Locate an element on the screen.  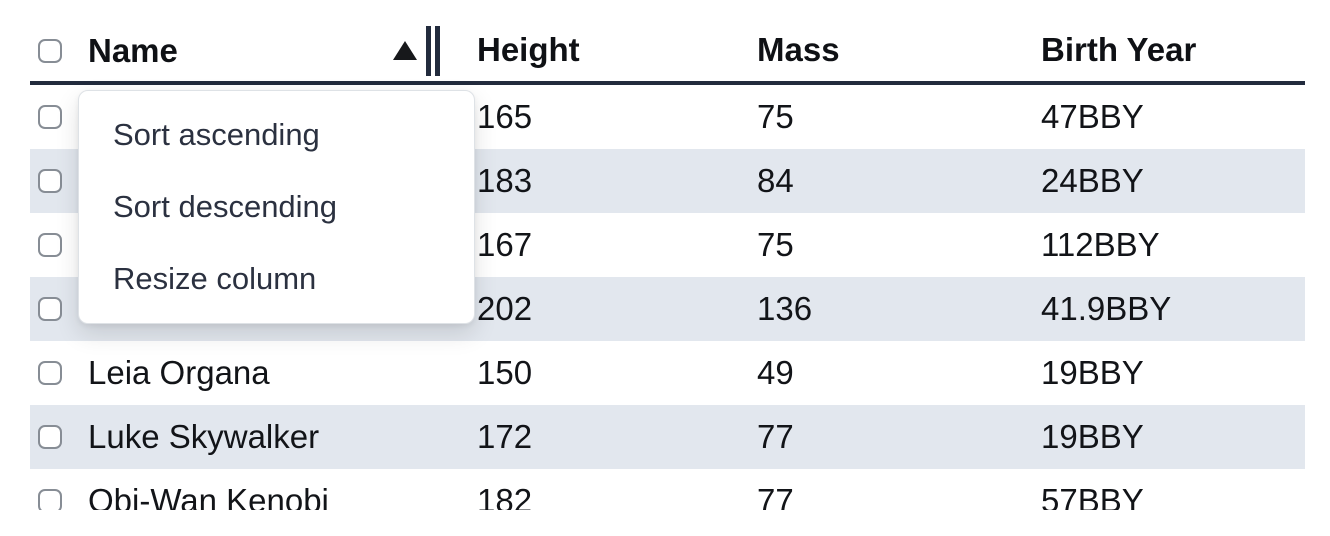
column-header-name: Name is located at coordinates (262, 50).